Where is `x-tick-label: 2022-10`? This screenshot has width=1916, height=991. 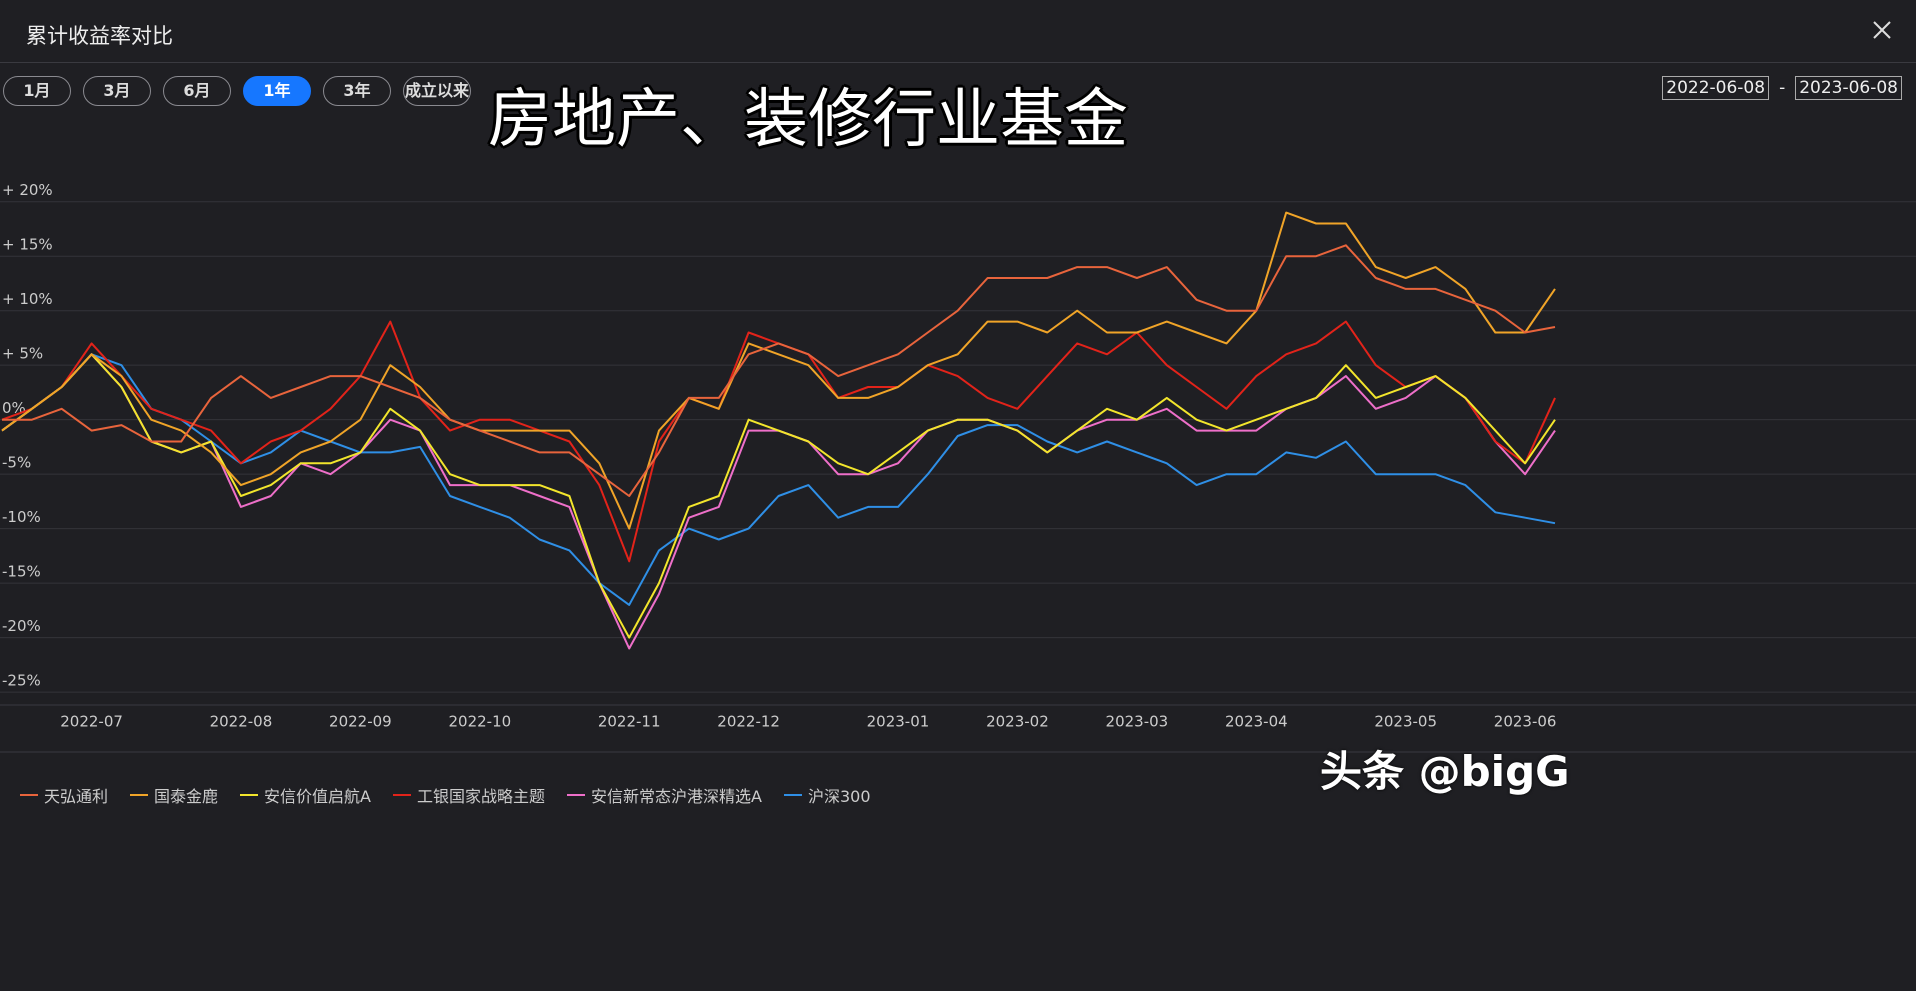
x-tick-label: 2022-10 is located at coordinates (480, 722).